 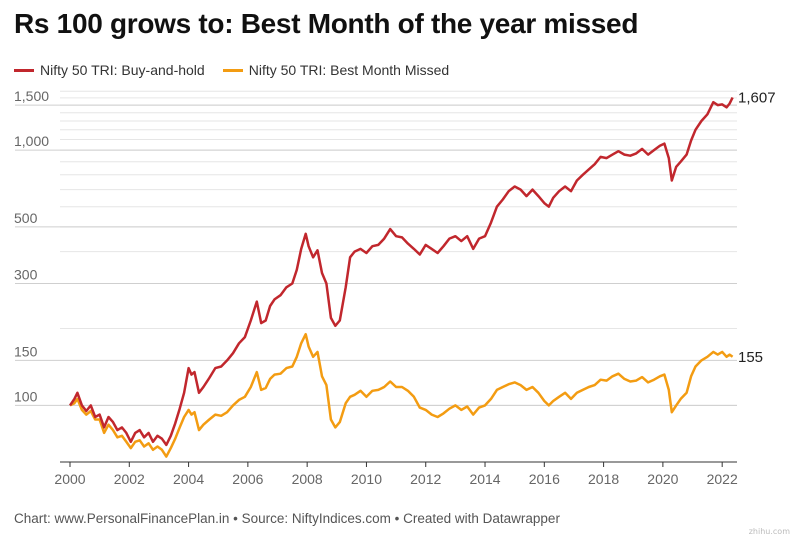 What do you see at coordinates (232, 70) in the screenshot?
I see `legend-swatch-best-month-missed` at bounding box center [232, 70].